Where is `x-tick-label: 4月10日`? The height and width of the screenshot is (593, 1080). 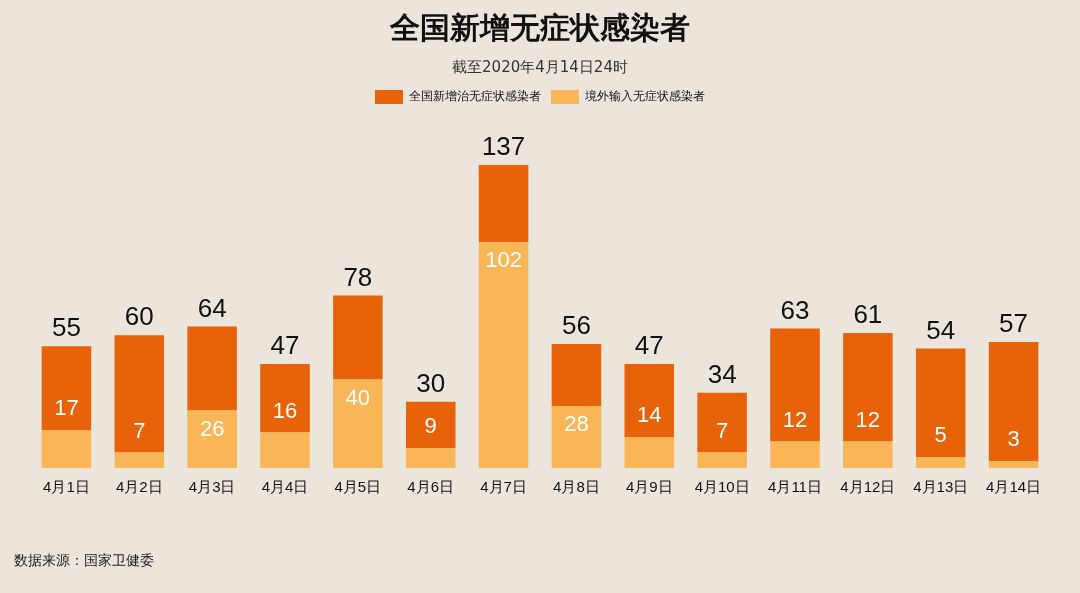
x-tick-label: 4月10日 is located at coordinates (722, 487).